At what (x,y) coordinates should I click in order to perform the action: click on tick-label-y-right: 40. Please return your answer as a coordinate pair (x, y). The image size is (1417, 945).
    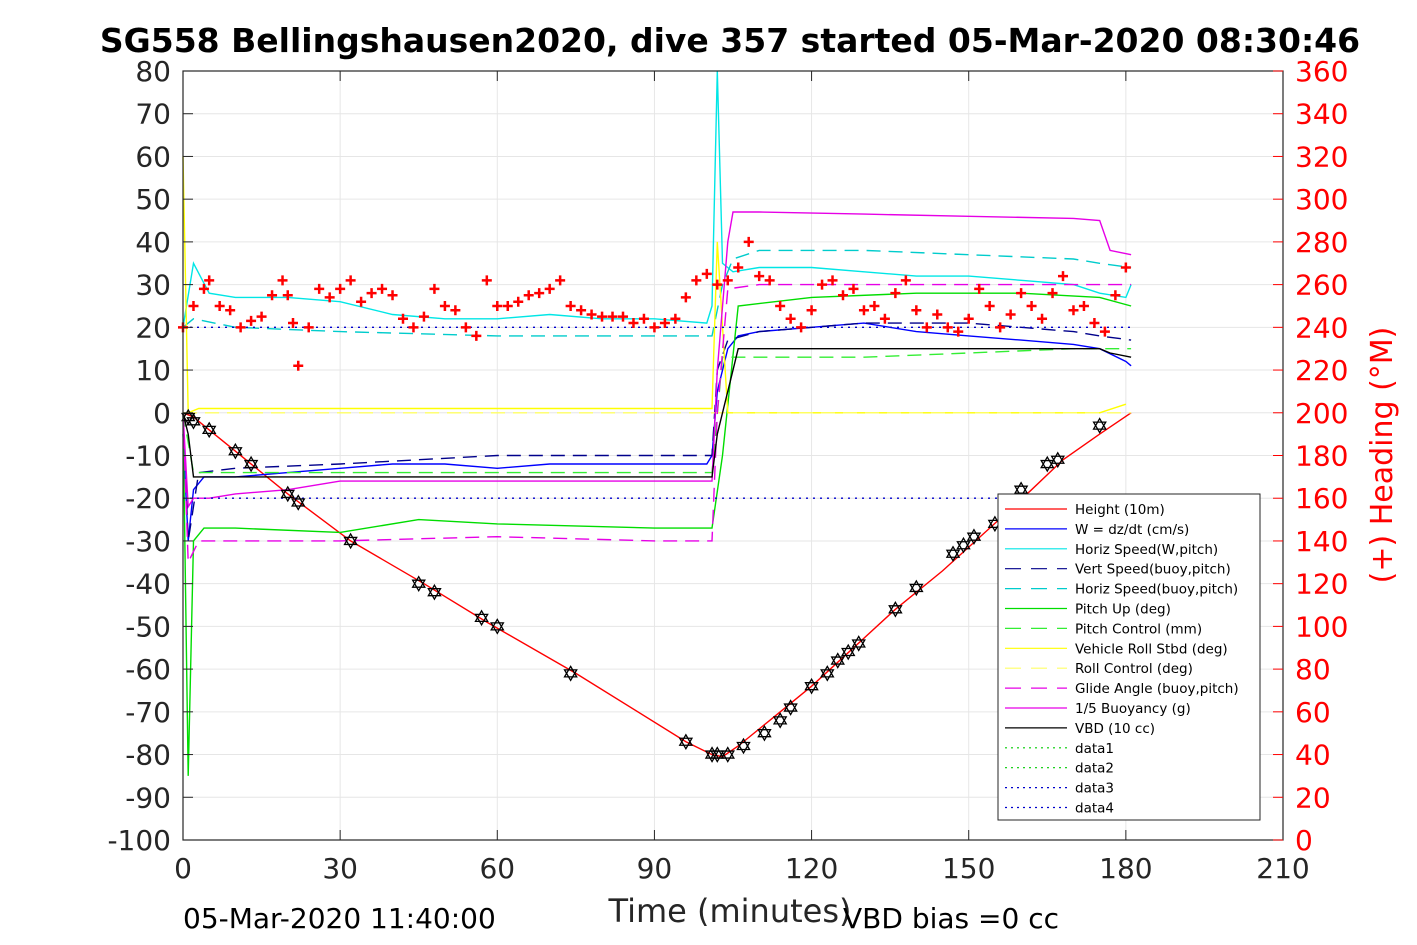
    Looking at the image, I should click on (1313, 755).